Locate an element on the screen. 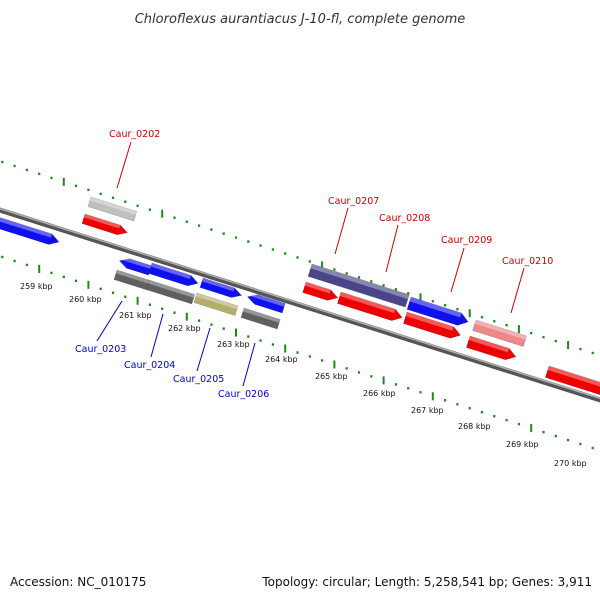 The height and width of the screenshot is (600, 600). gene-caur0210-pink is located at coordinates (499, 333).